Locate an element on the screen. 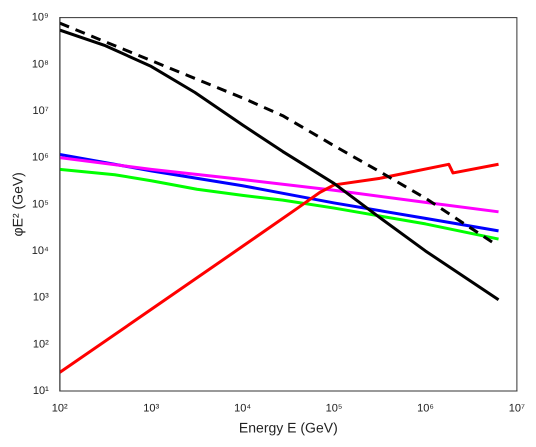 Image resolution: width=536 pixels, height=447 pixels. x-tick-label: 10⁵ is located at coordinates (334, 408).